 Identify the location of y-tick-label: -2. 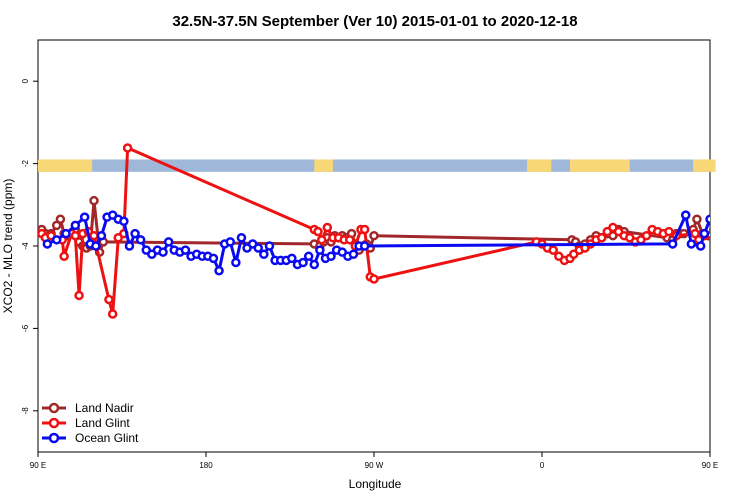
(25, 163).